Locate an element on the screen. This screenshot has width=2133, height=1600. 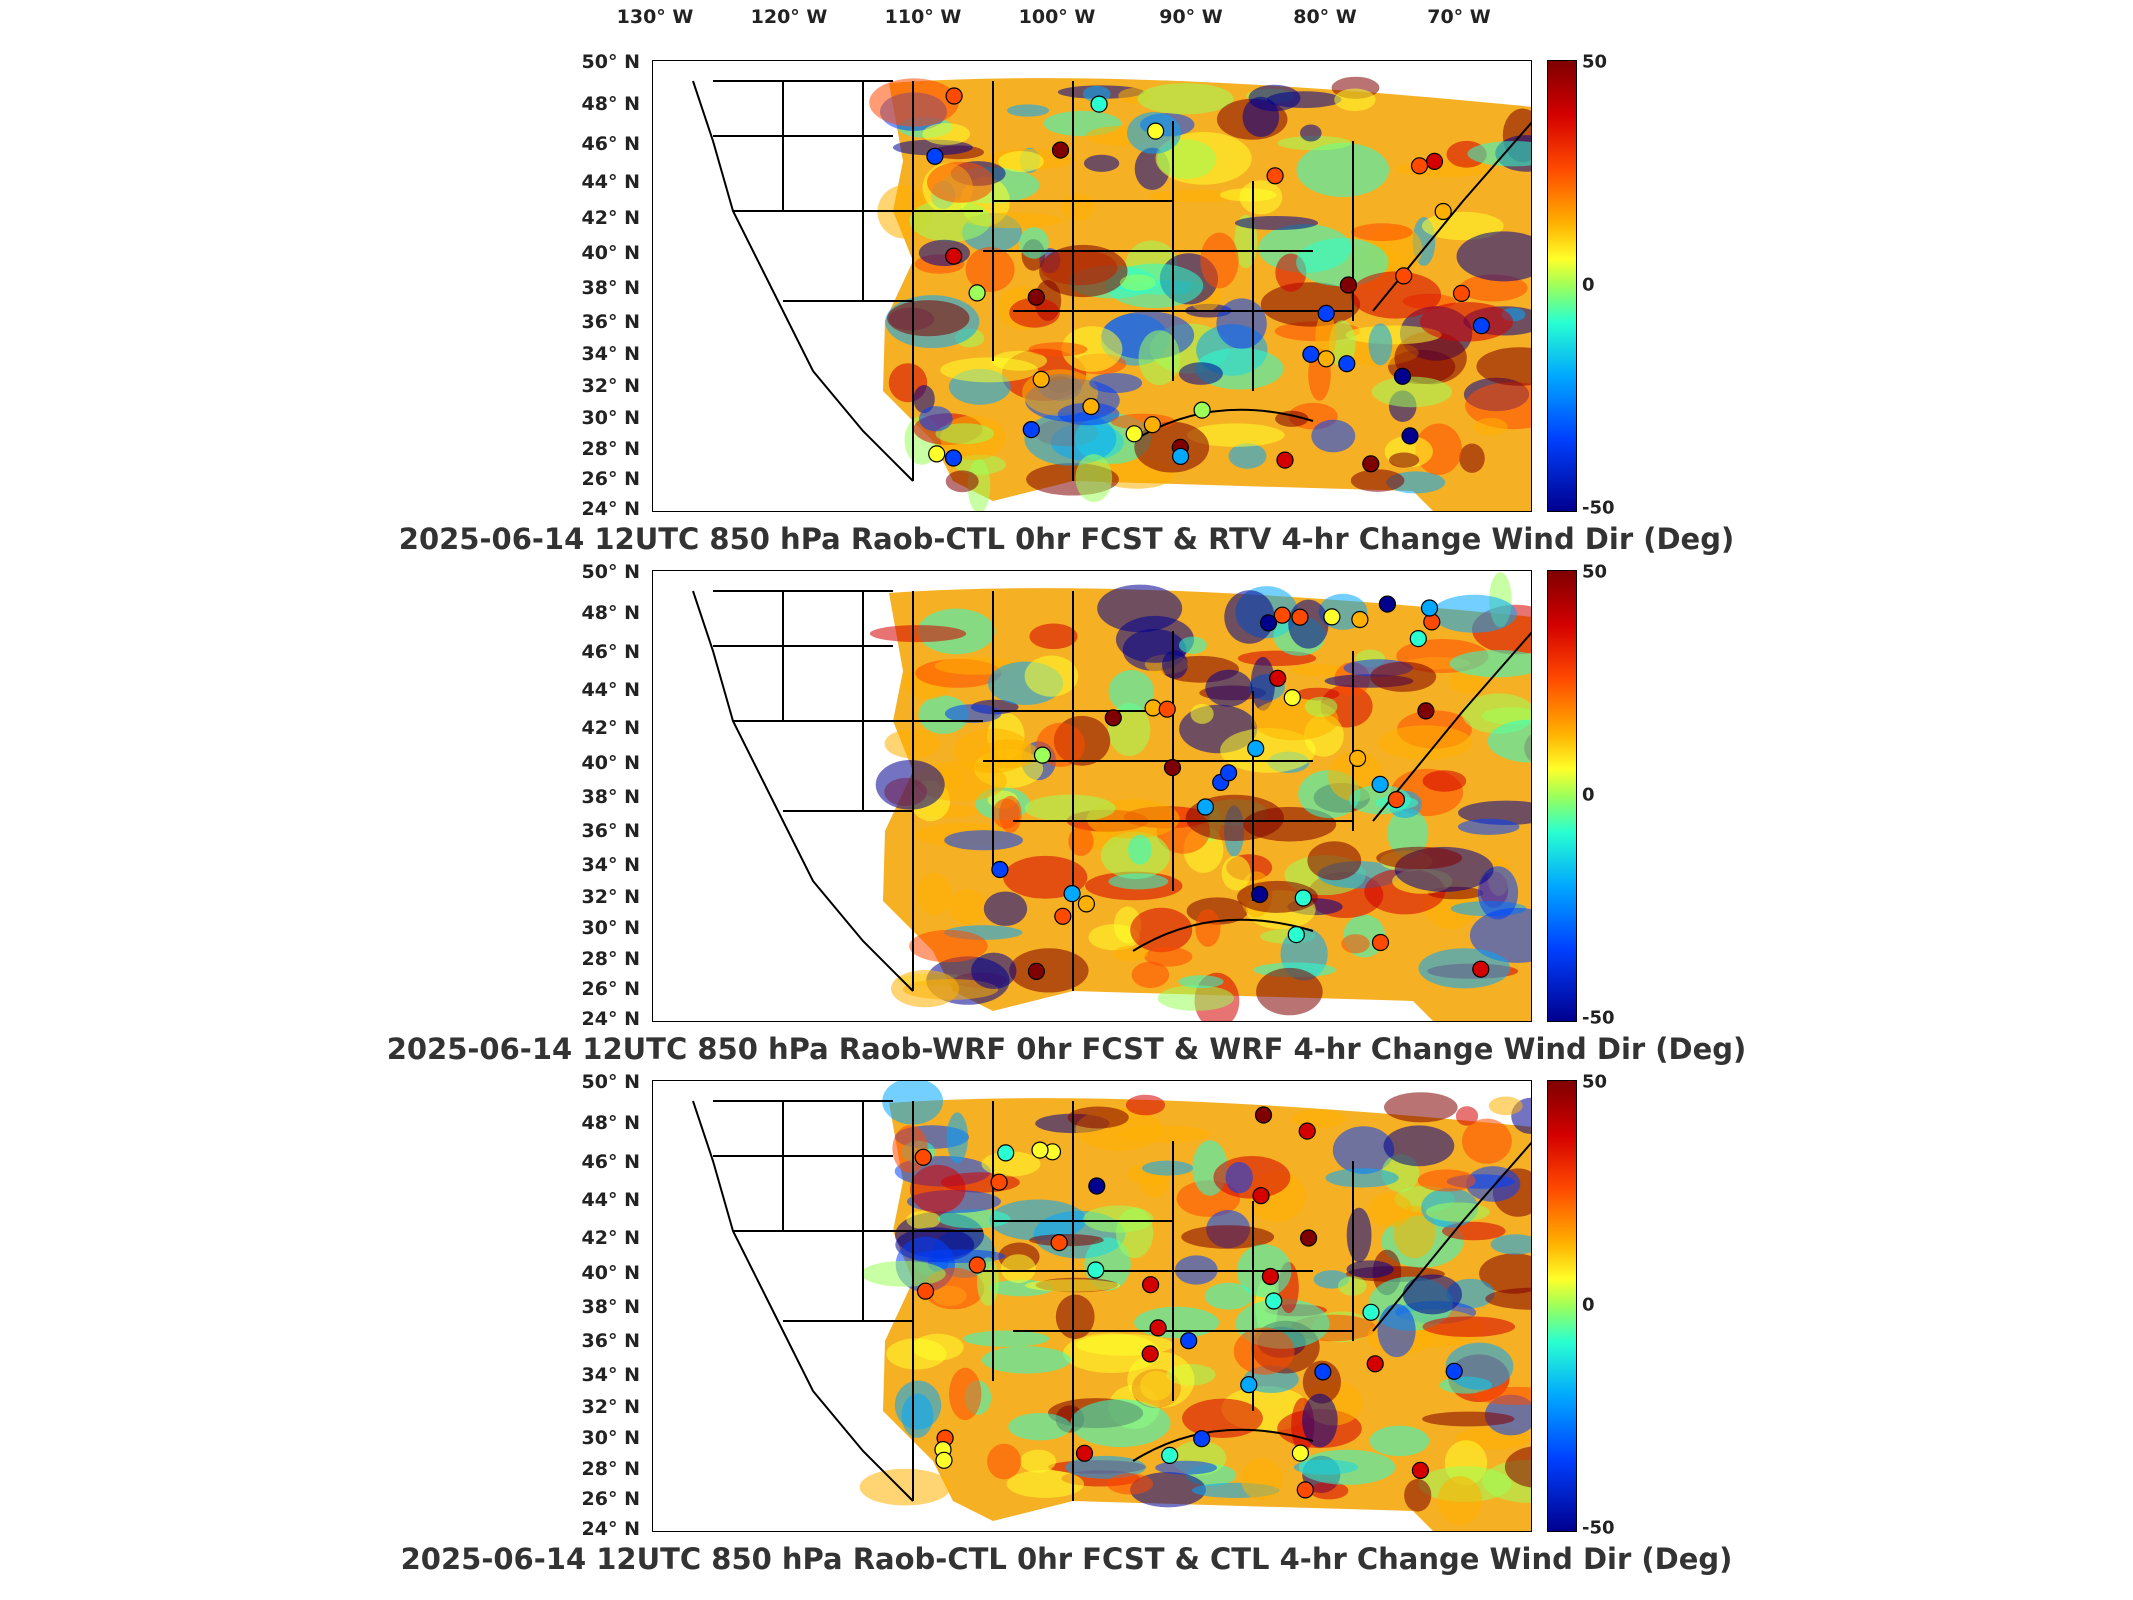
wind-direction-field is located at coordinates (1195, 1303).